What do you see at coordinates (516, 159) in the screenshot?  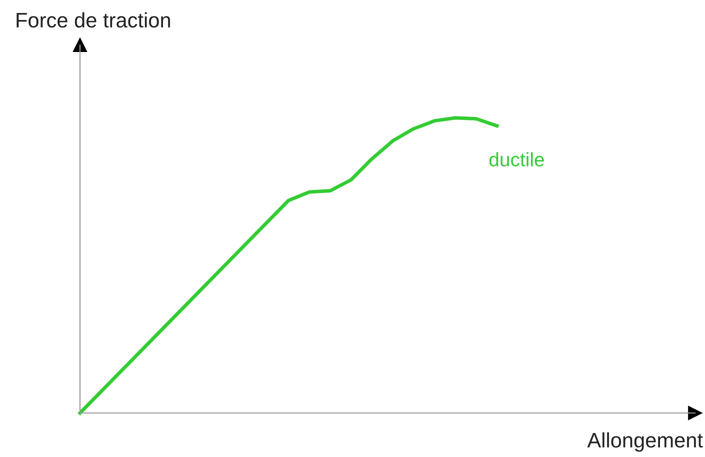 I see `series-label: ductile` at bounding box center [516, 159].